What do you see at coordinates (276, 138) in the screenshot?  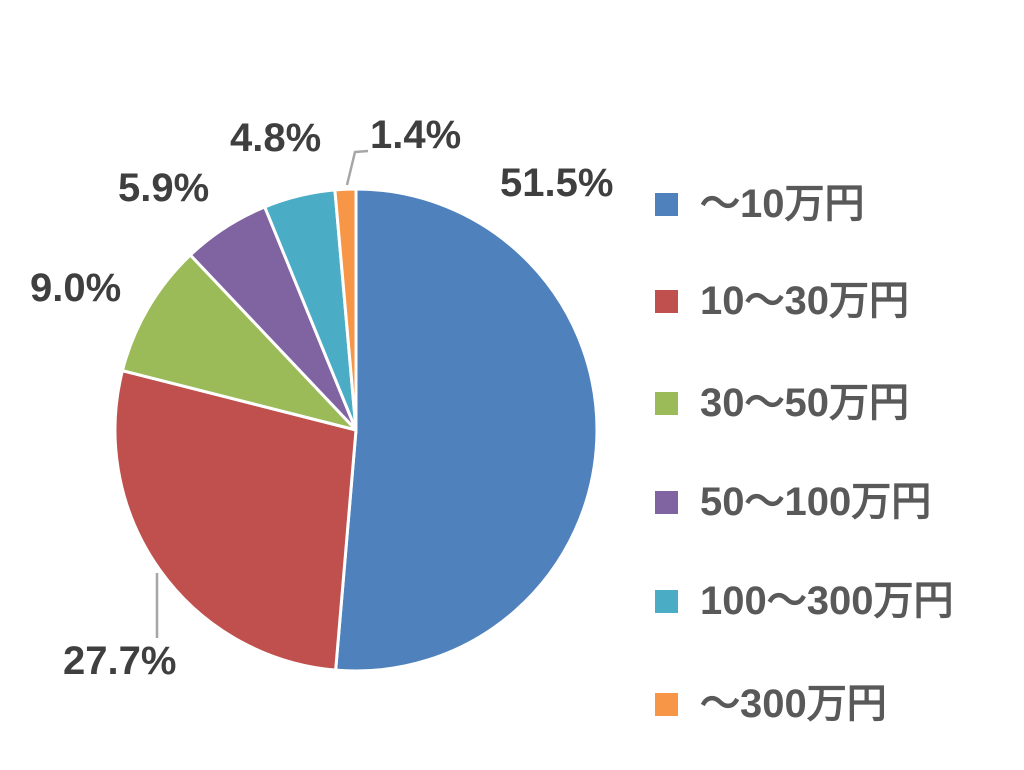 I see `data-label-slice-5: 4.8%` at bounding box center [276, 138].